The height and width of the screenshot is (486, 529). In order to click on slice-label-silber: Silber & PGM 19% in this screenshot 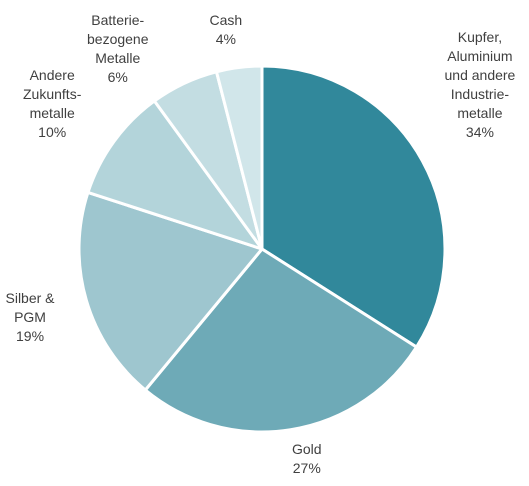, I will do `click(30, 317)`.